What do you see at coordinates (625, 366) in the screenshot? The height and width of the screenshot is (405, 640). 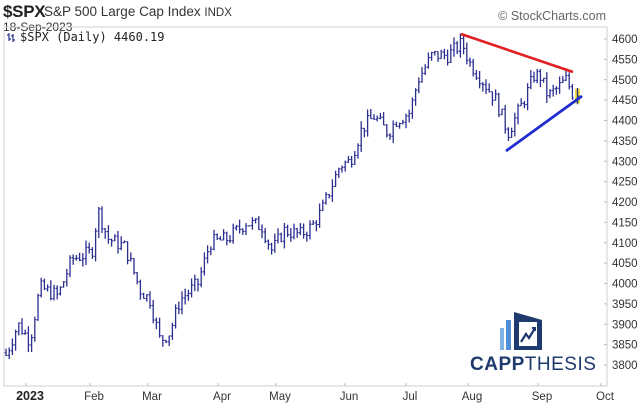 I see `y-tick-label: 3800` at bounding box center [625, 366].